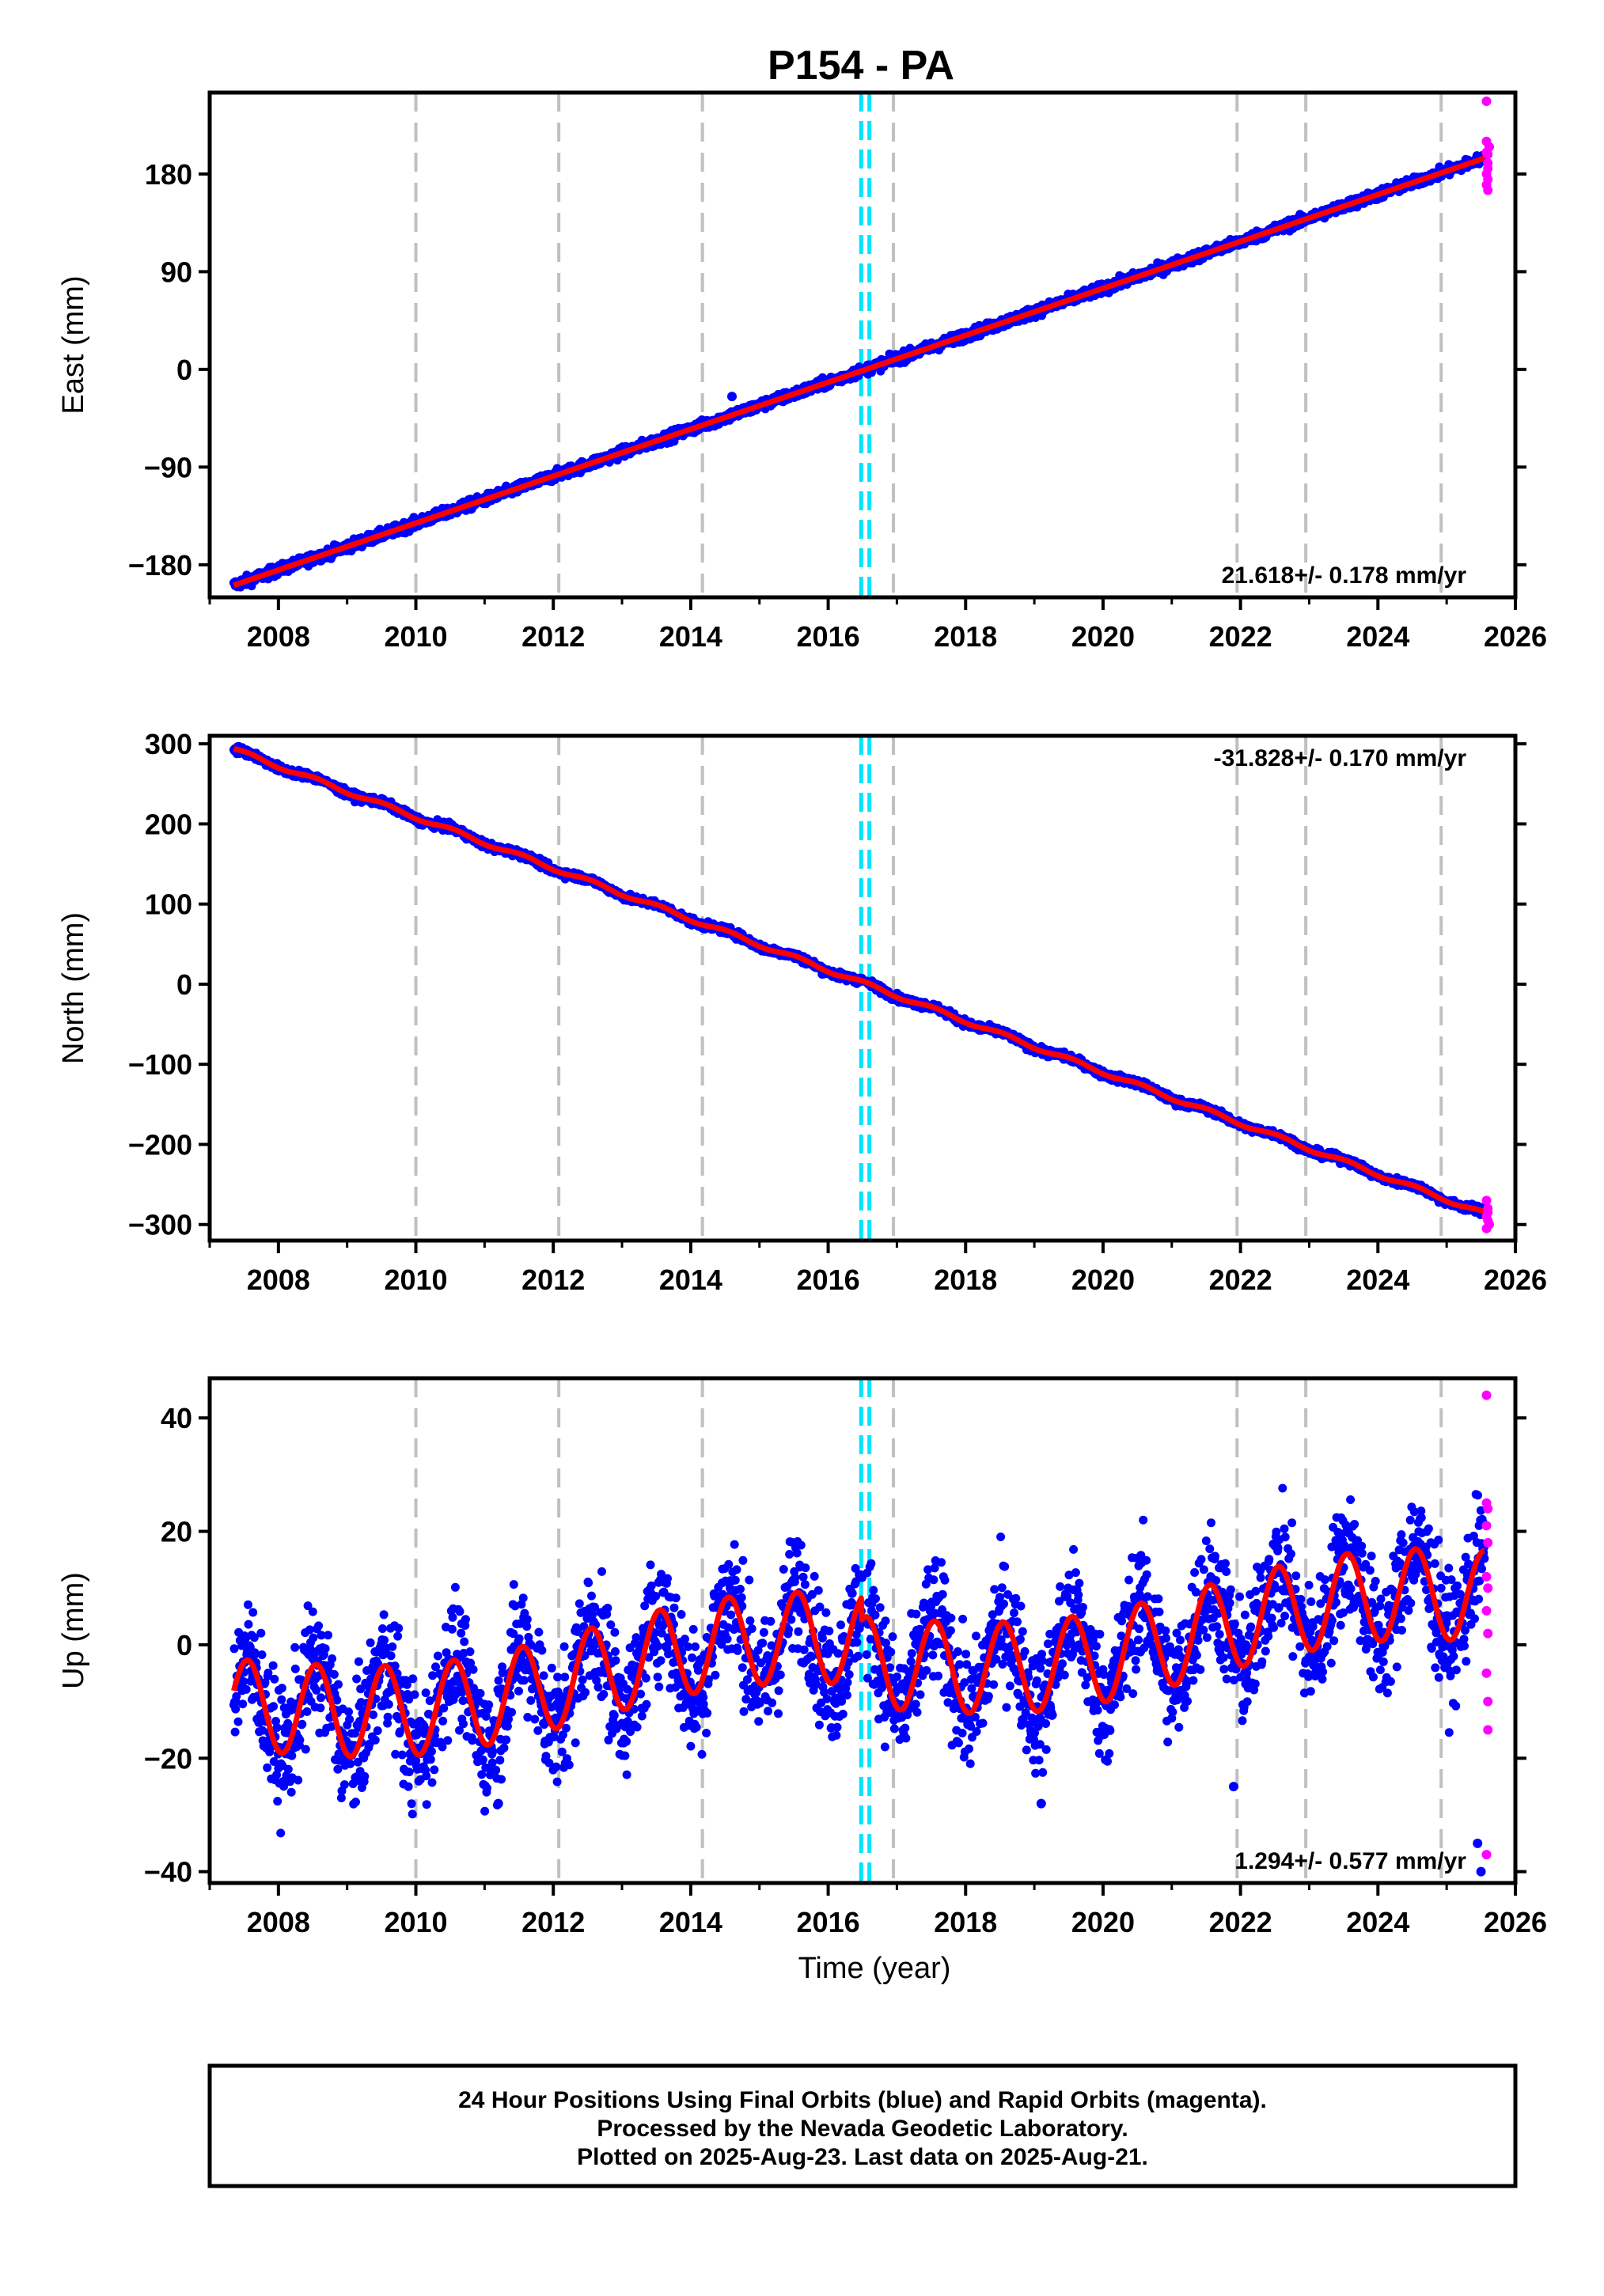 The height and width of the screenshot is (2296, 1604). I want to click on x-tick-label: 2020, so click(1103, 636).